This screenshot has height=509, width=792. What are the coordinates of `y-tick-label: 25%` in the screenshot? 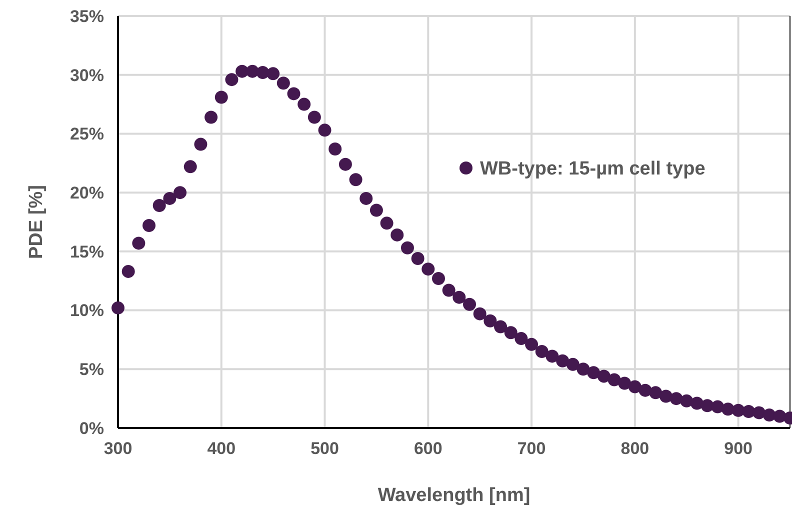 It's located at (87, 134).